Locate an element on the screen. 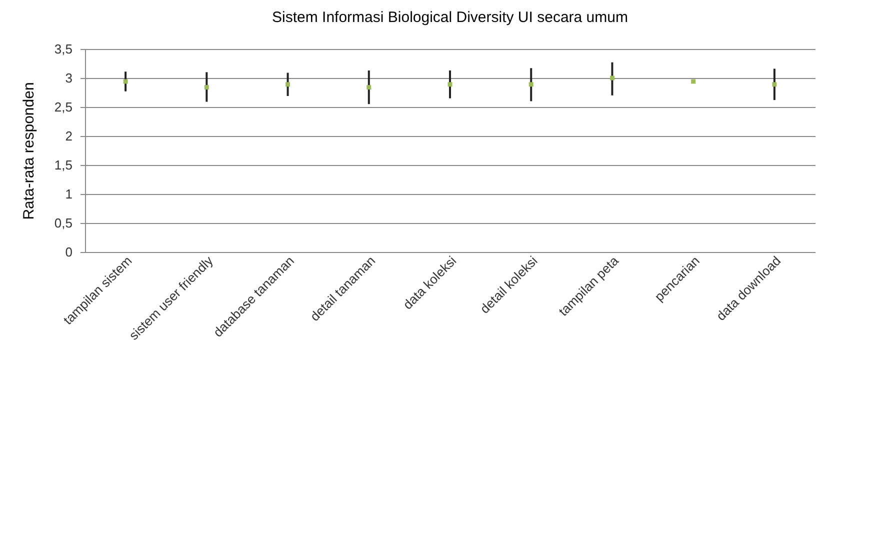 This screenshot has width=871, height=540. y-tick-label: 2 is located at coordinates (68, 136).